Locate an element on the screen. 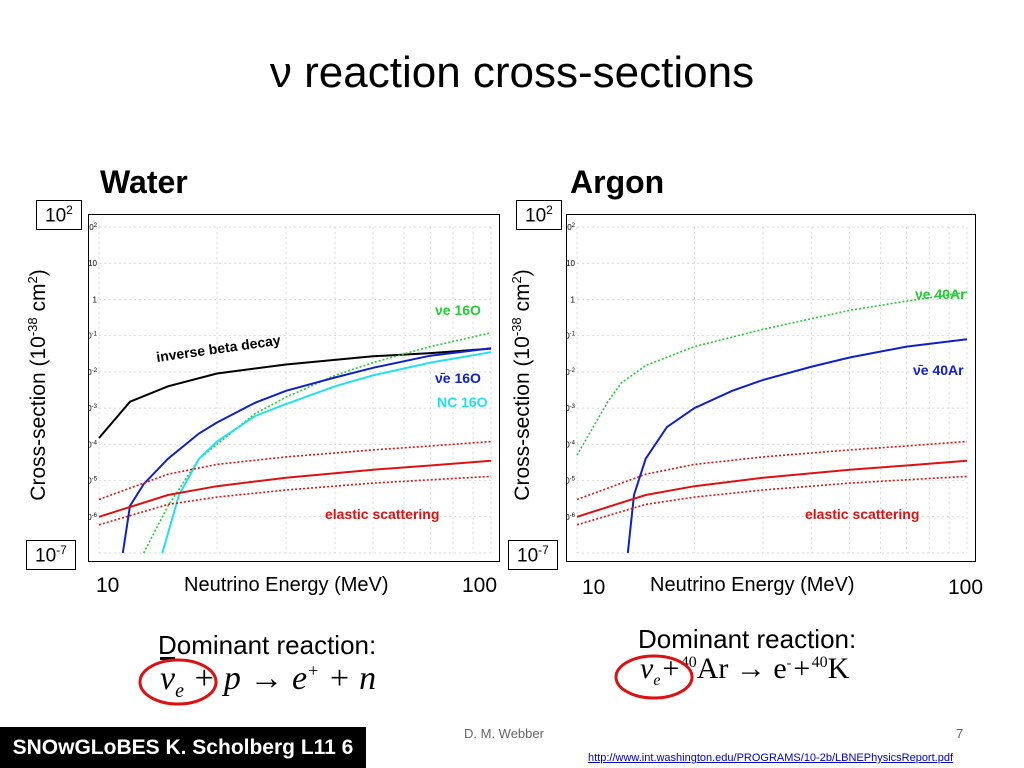 The width and height of the screenshot is (1024, 768). argon-xtick-10: 10 is located at coordinates (594, 587).